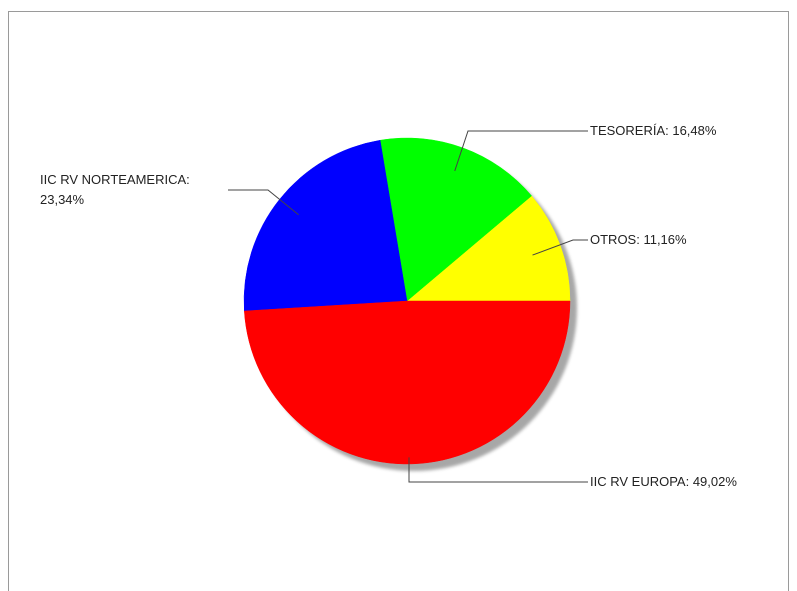  Describe the element at coordinates (638, 239) in the screenshot. I see `slice-label-0: OTROS: 11,16%` at that location.